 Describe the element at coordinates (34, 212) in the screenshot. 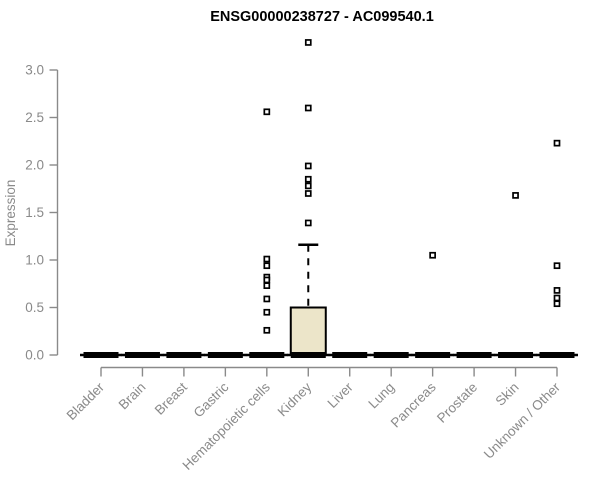

I see `y-tick-label: 1.5` at that location.